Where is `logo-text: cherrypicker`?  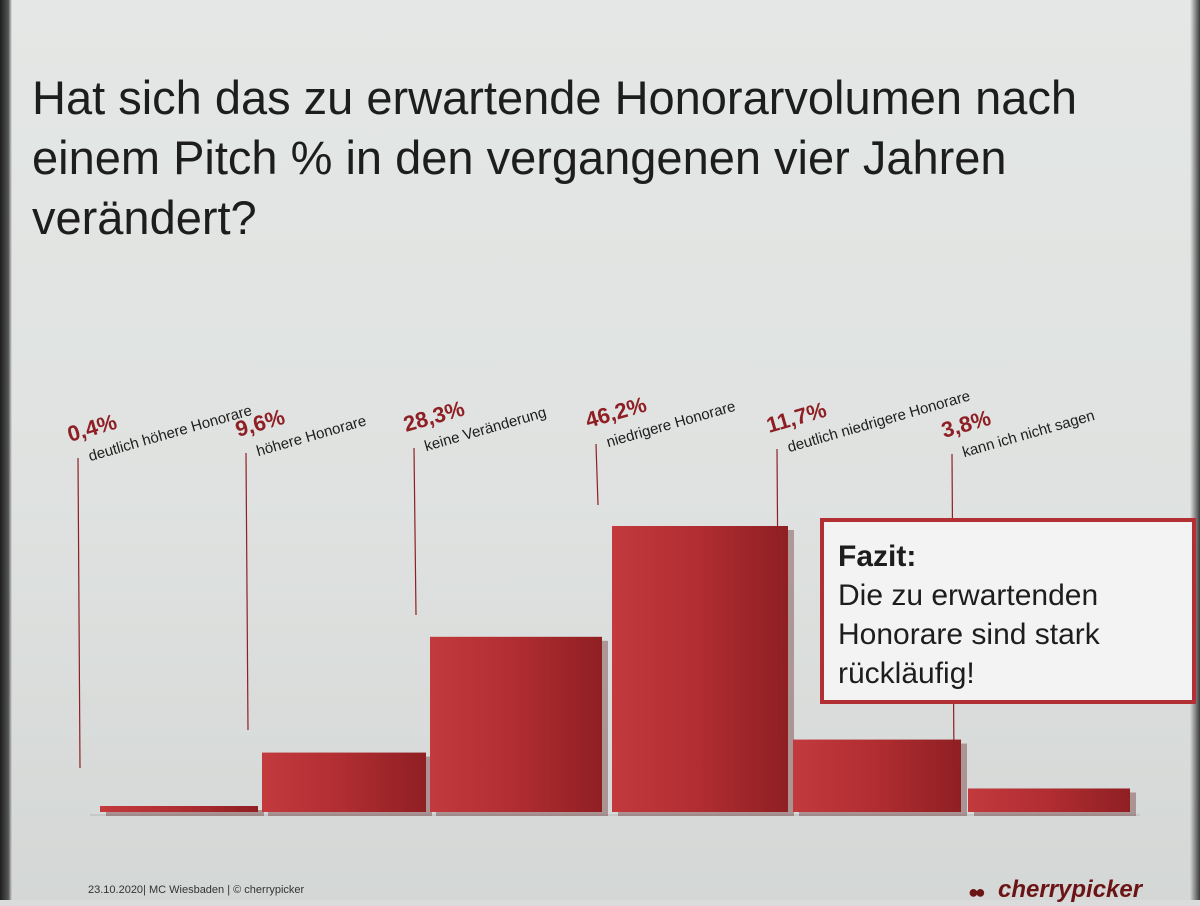 logo-text: cherrypicker is located at coordinates (1070, 889).